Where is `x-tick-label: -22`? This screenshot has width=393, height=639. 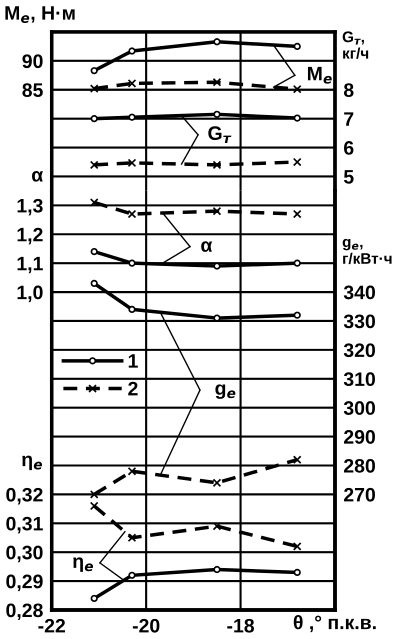
x-tick-label: -22 is located at coordinates (51, 625).